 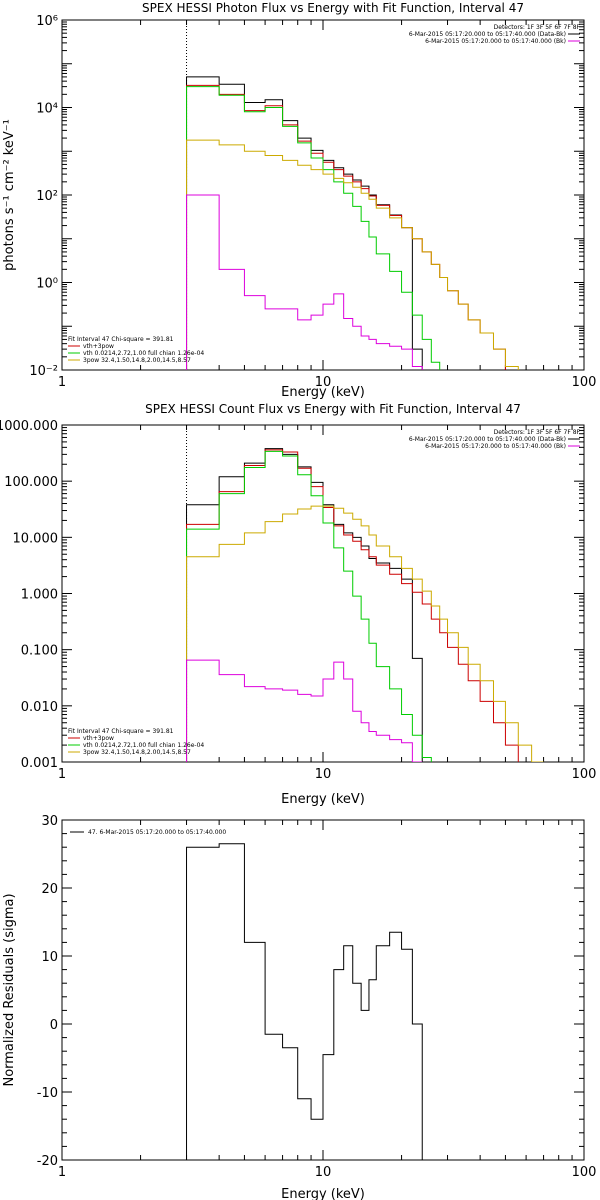 I want to click on y-tick-label: -10, so click(x=47, y=1093).